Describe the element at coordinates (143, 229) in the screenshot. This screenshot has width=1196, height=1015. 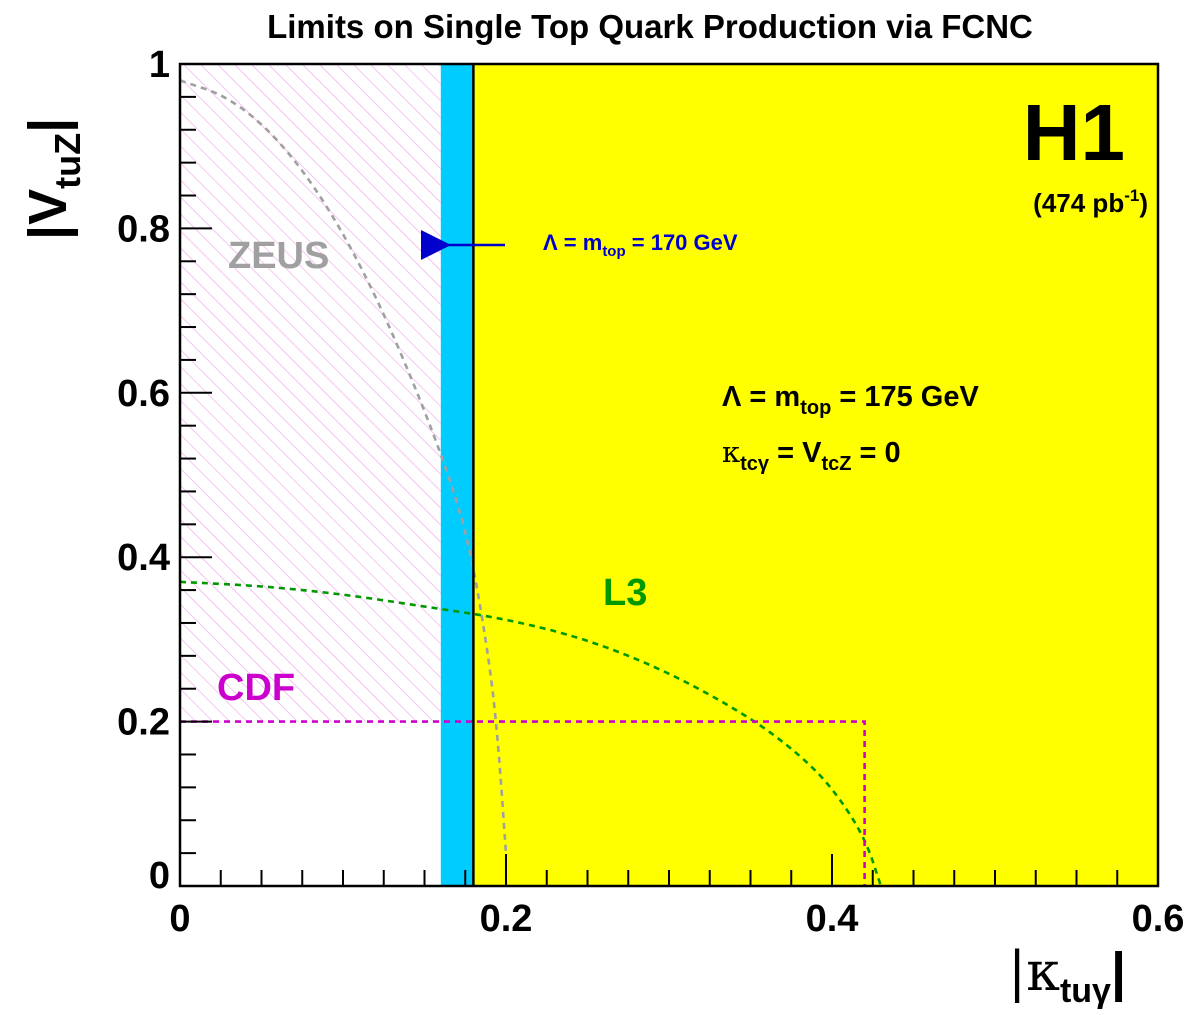
I see `y-tick-label: 0.8` at that location.